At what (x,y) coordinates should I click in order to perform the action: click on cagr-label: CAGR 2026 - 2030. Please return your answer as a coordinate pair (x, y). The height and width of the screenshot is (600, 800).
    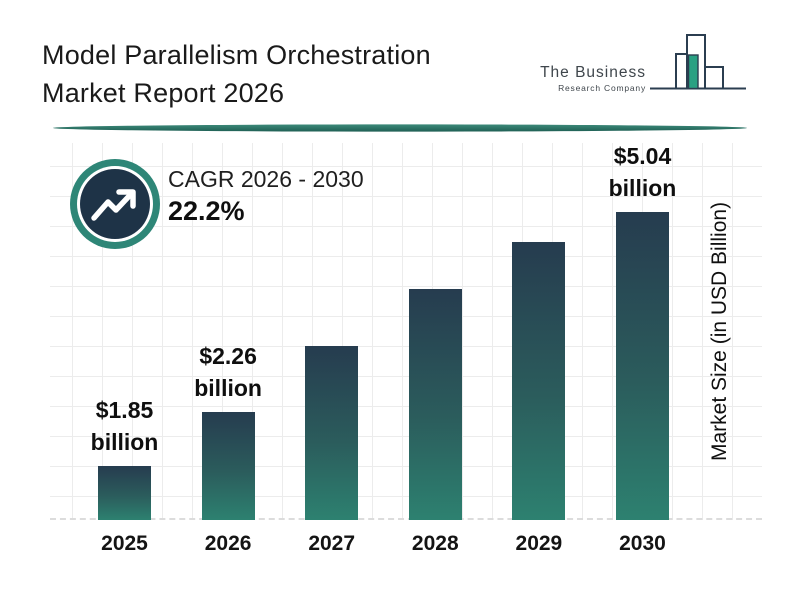
    Looking at the image, I should click on (266, 179).